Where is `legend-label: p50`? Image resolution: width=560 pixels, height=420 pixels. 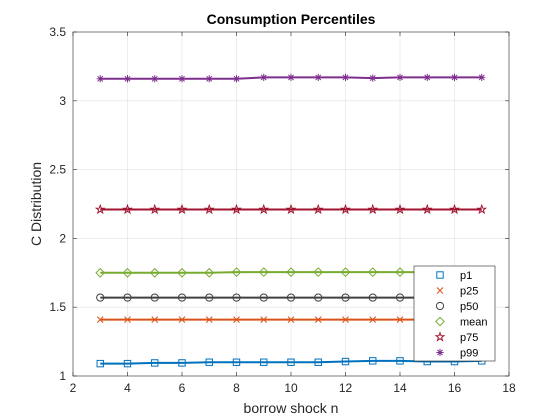
legend-label: p50 is located at coordinates (469, 307).